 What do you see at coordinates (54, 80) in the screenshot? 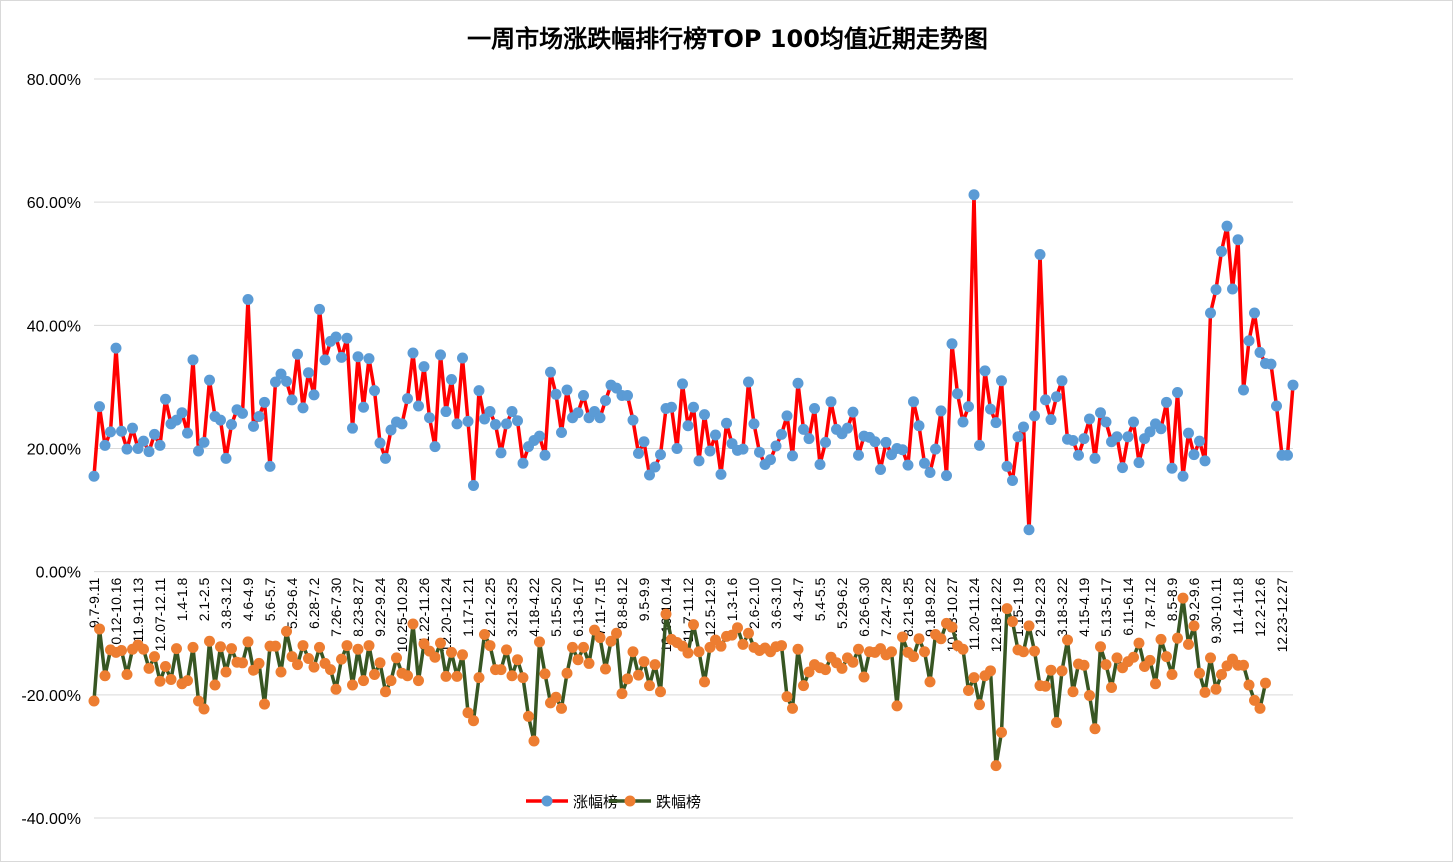
I see `y-tick-label: 80.00%` at bounding box center [54, 80].